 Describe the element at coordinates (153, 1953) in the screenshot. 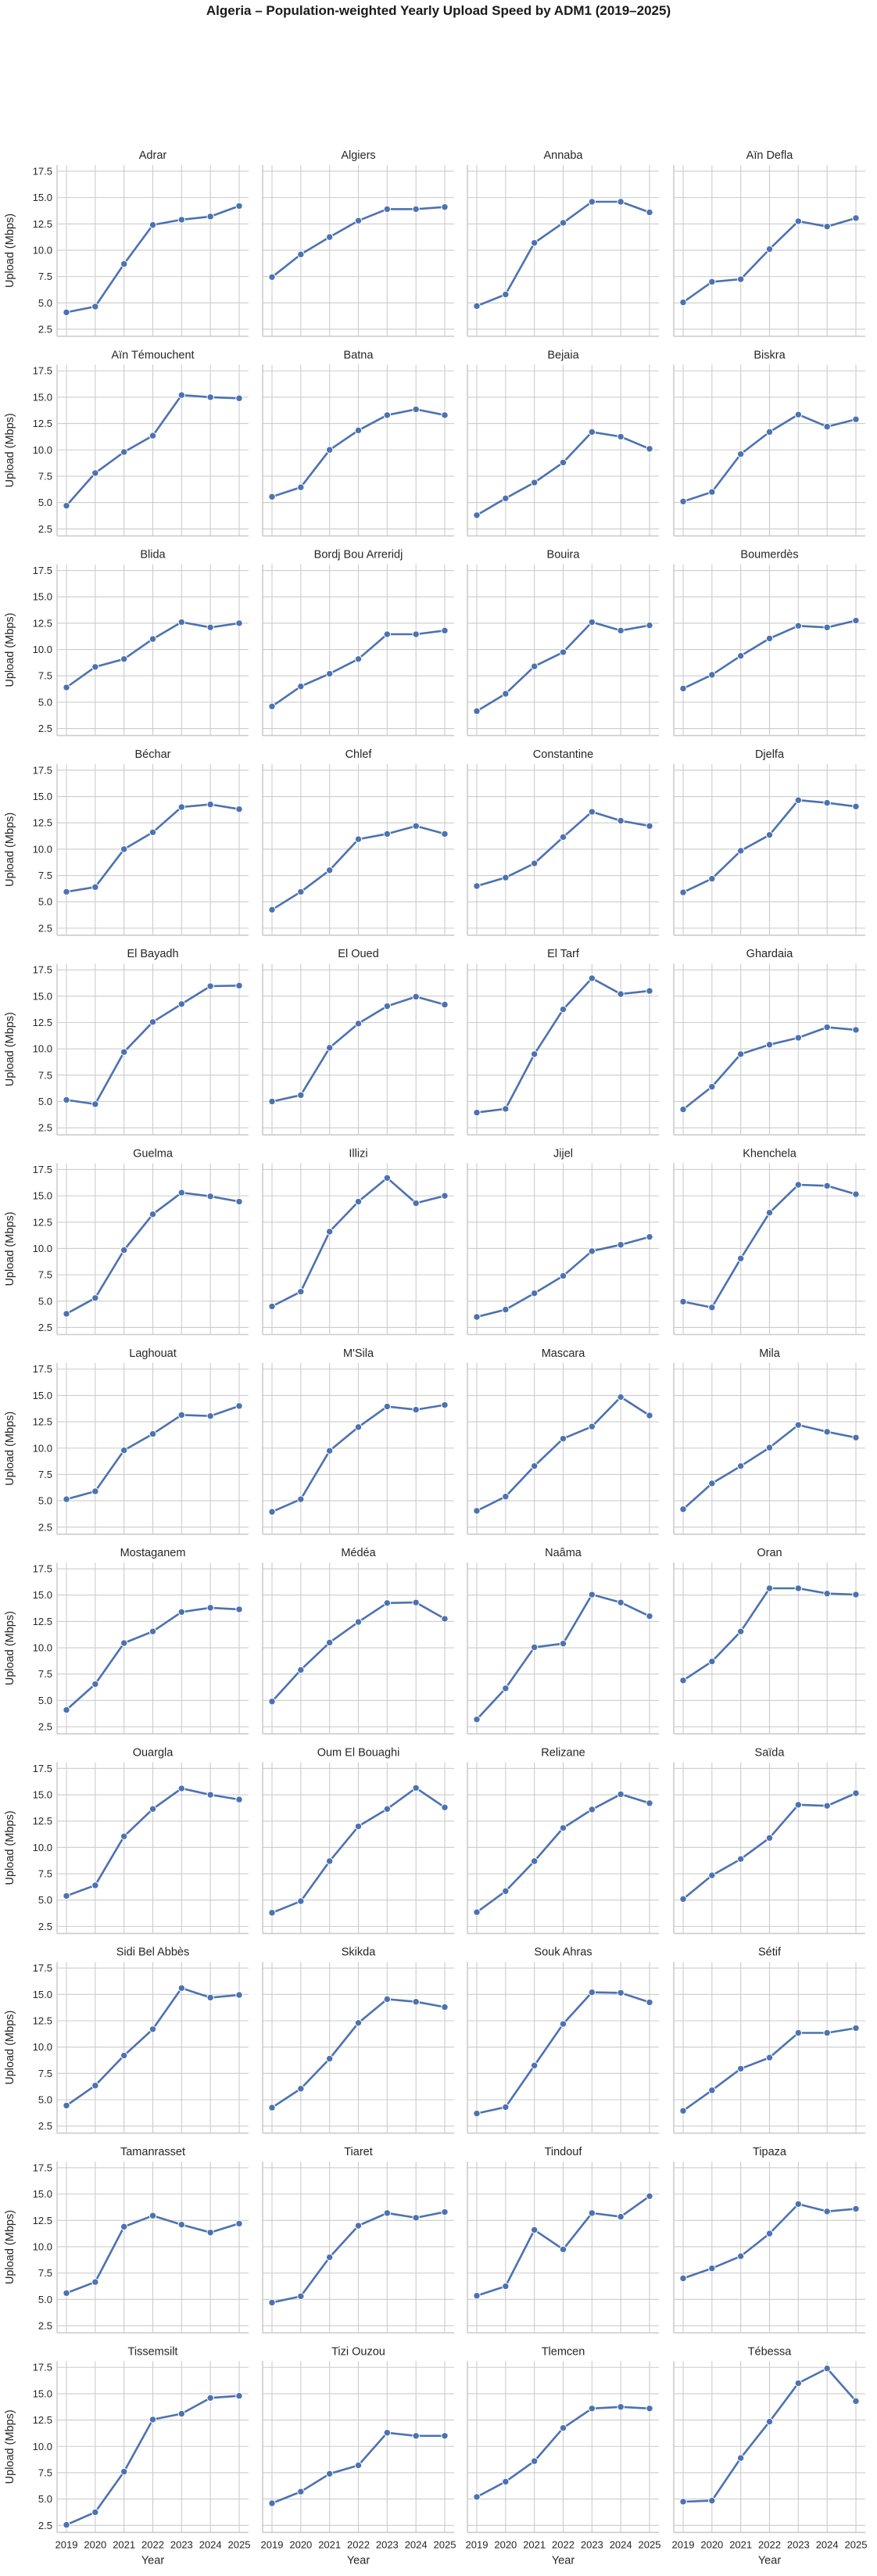

I see `panel-title: Sidi Bel Abbès` at that location.